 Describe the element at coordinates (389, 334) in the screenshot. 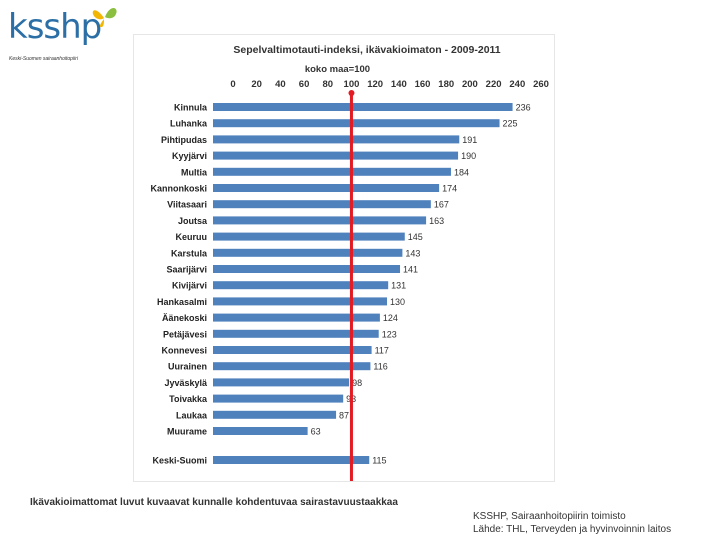

I see `bar-value-label: 123` at that location.